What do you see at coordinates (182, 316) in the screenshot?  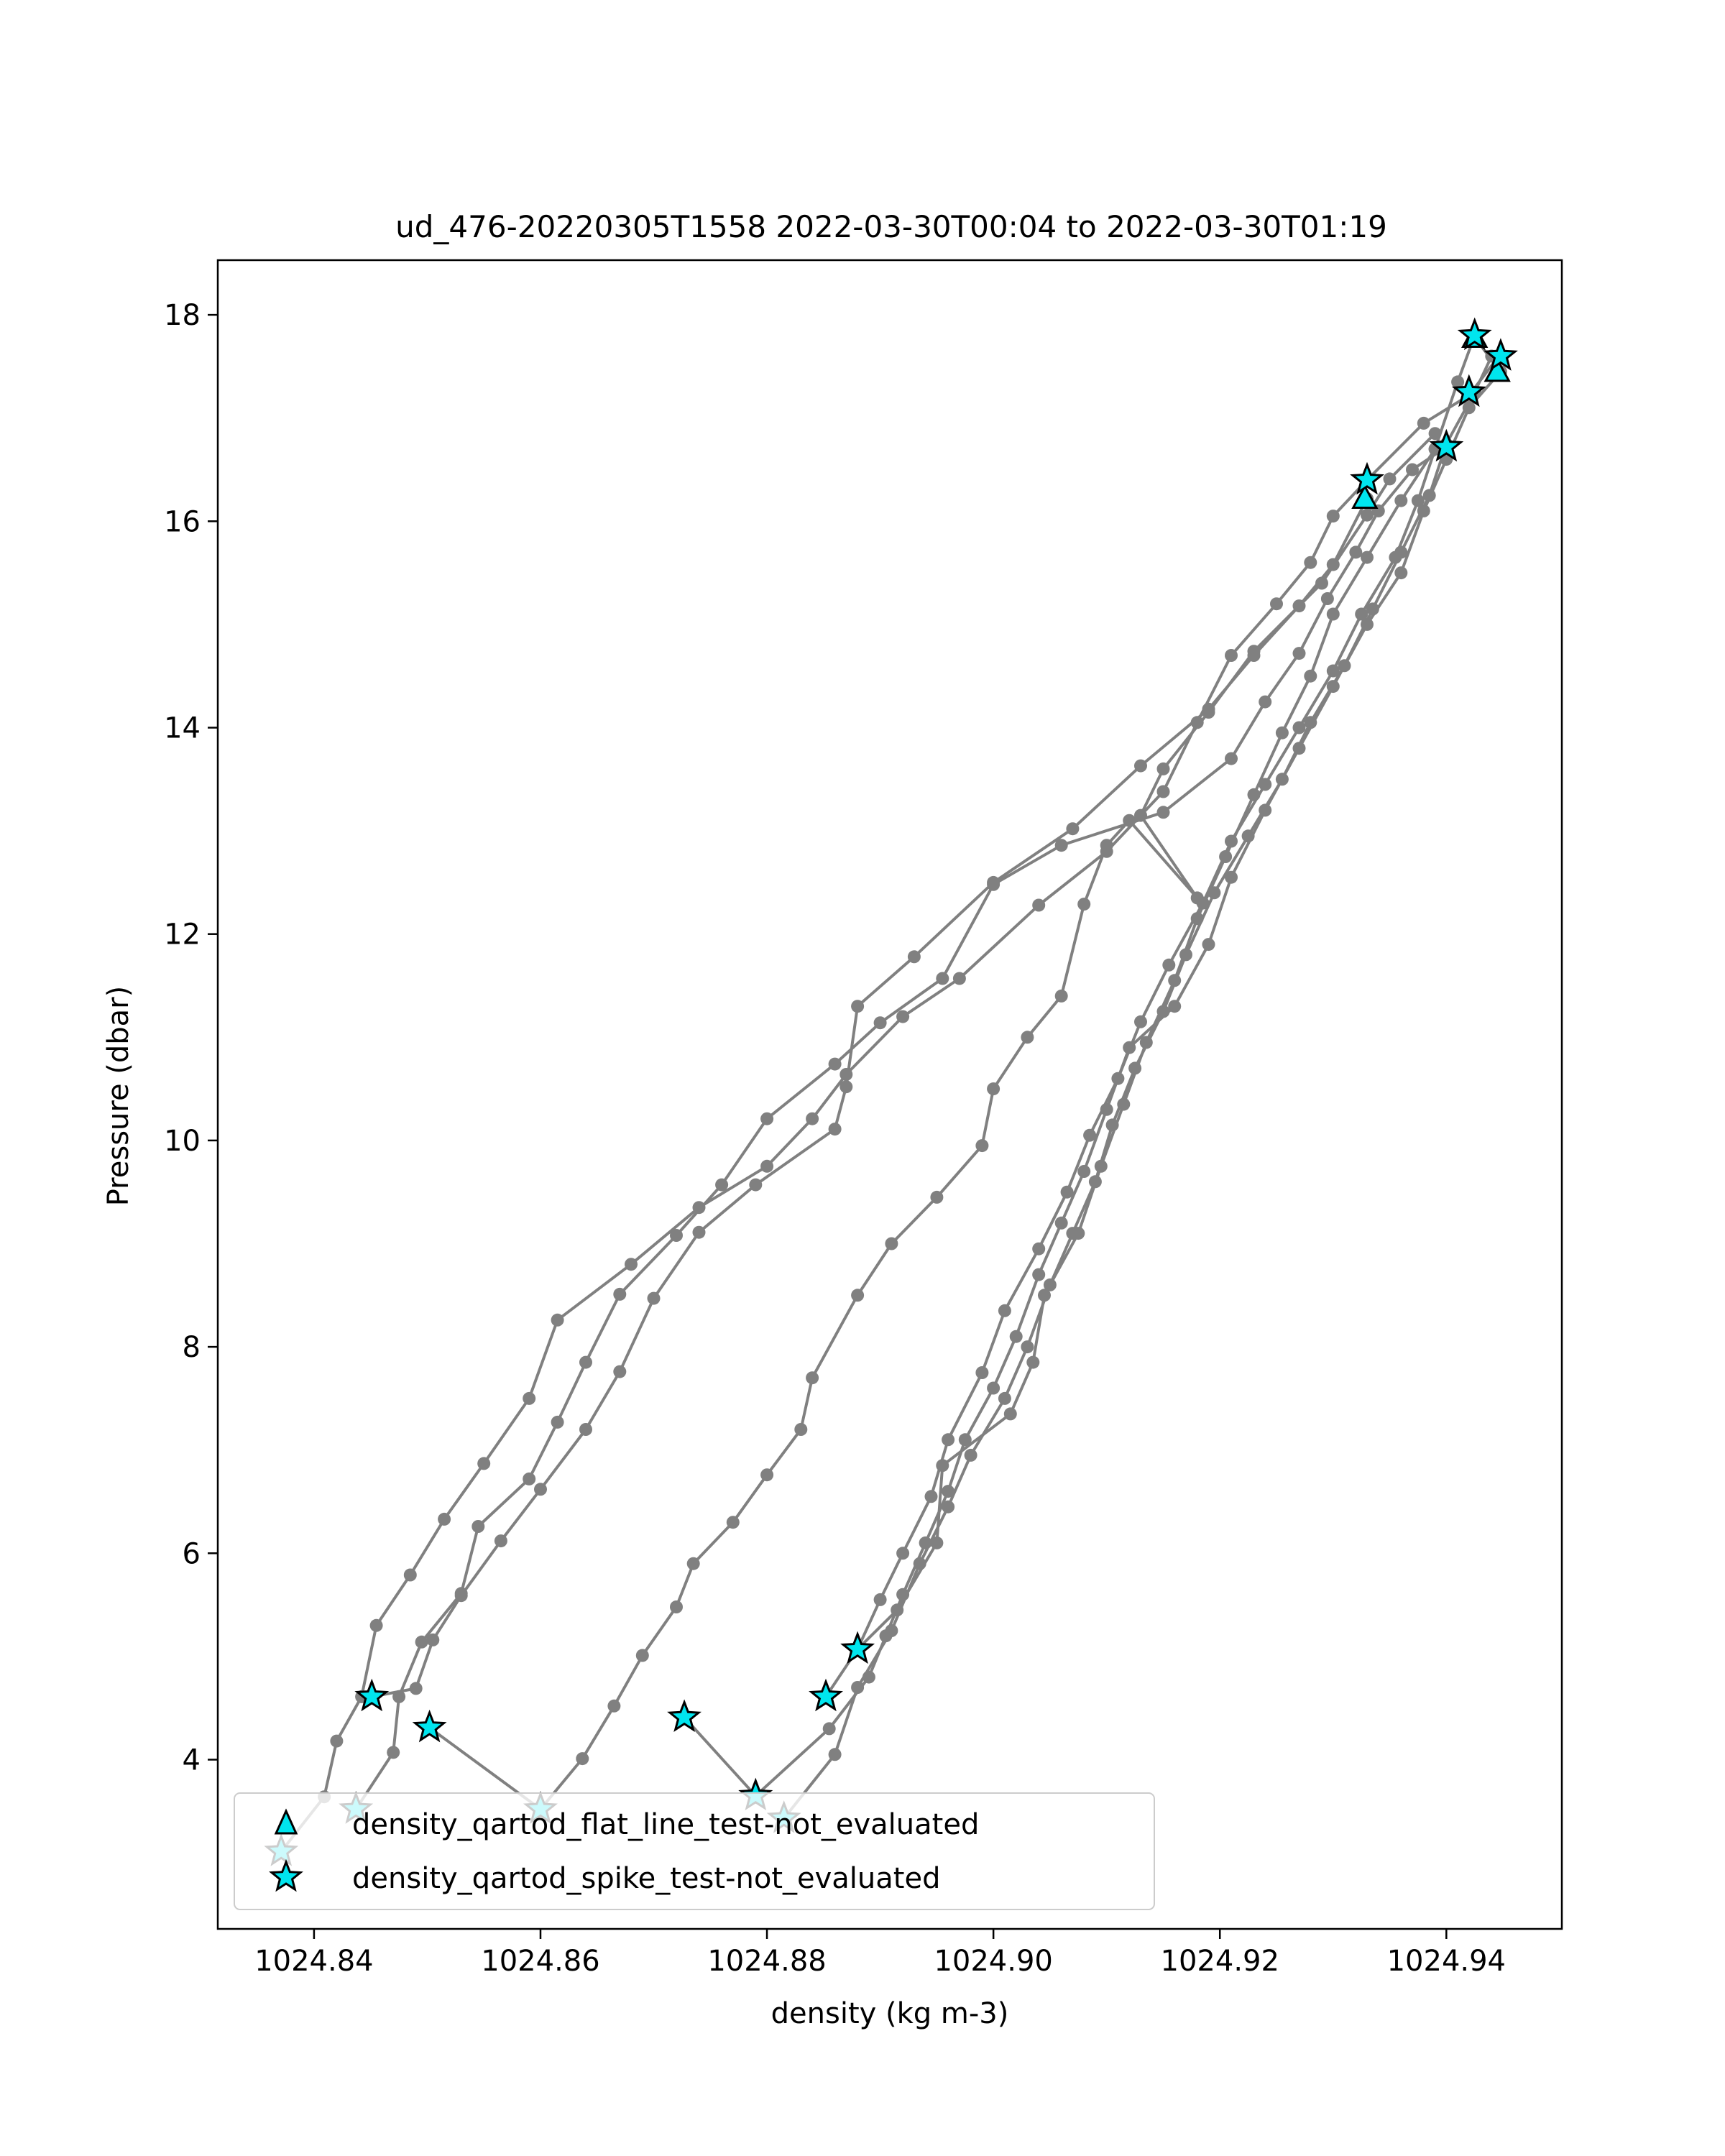 I see `y-tick-label: 18` at bounding box center [182, 316].